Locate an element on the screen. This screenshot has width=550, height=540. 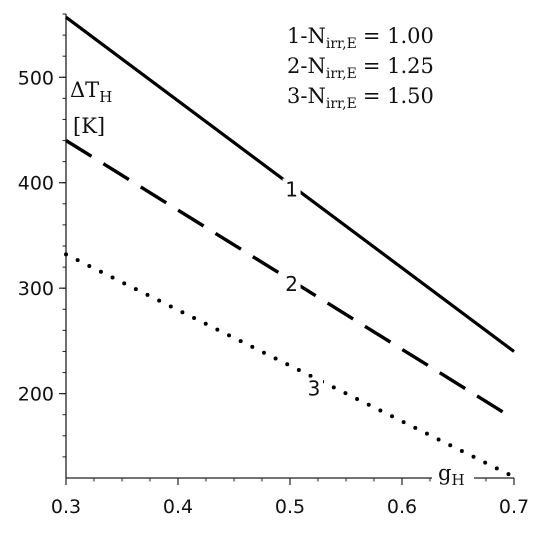
x-axis-title-bg is located at coordinates (453, 475).